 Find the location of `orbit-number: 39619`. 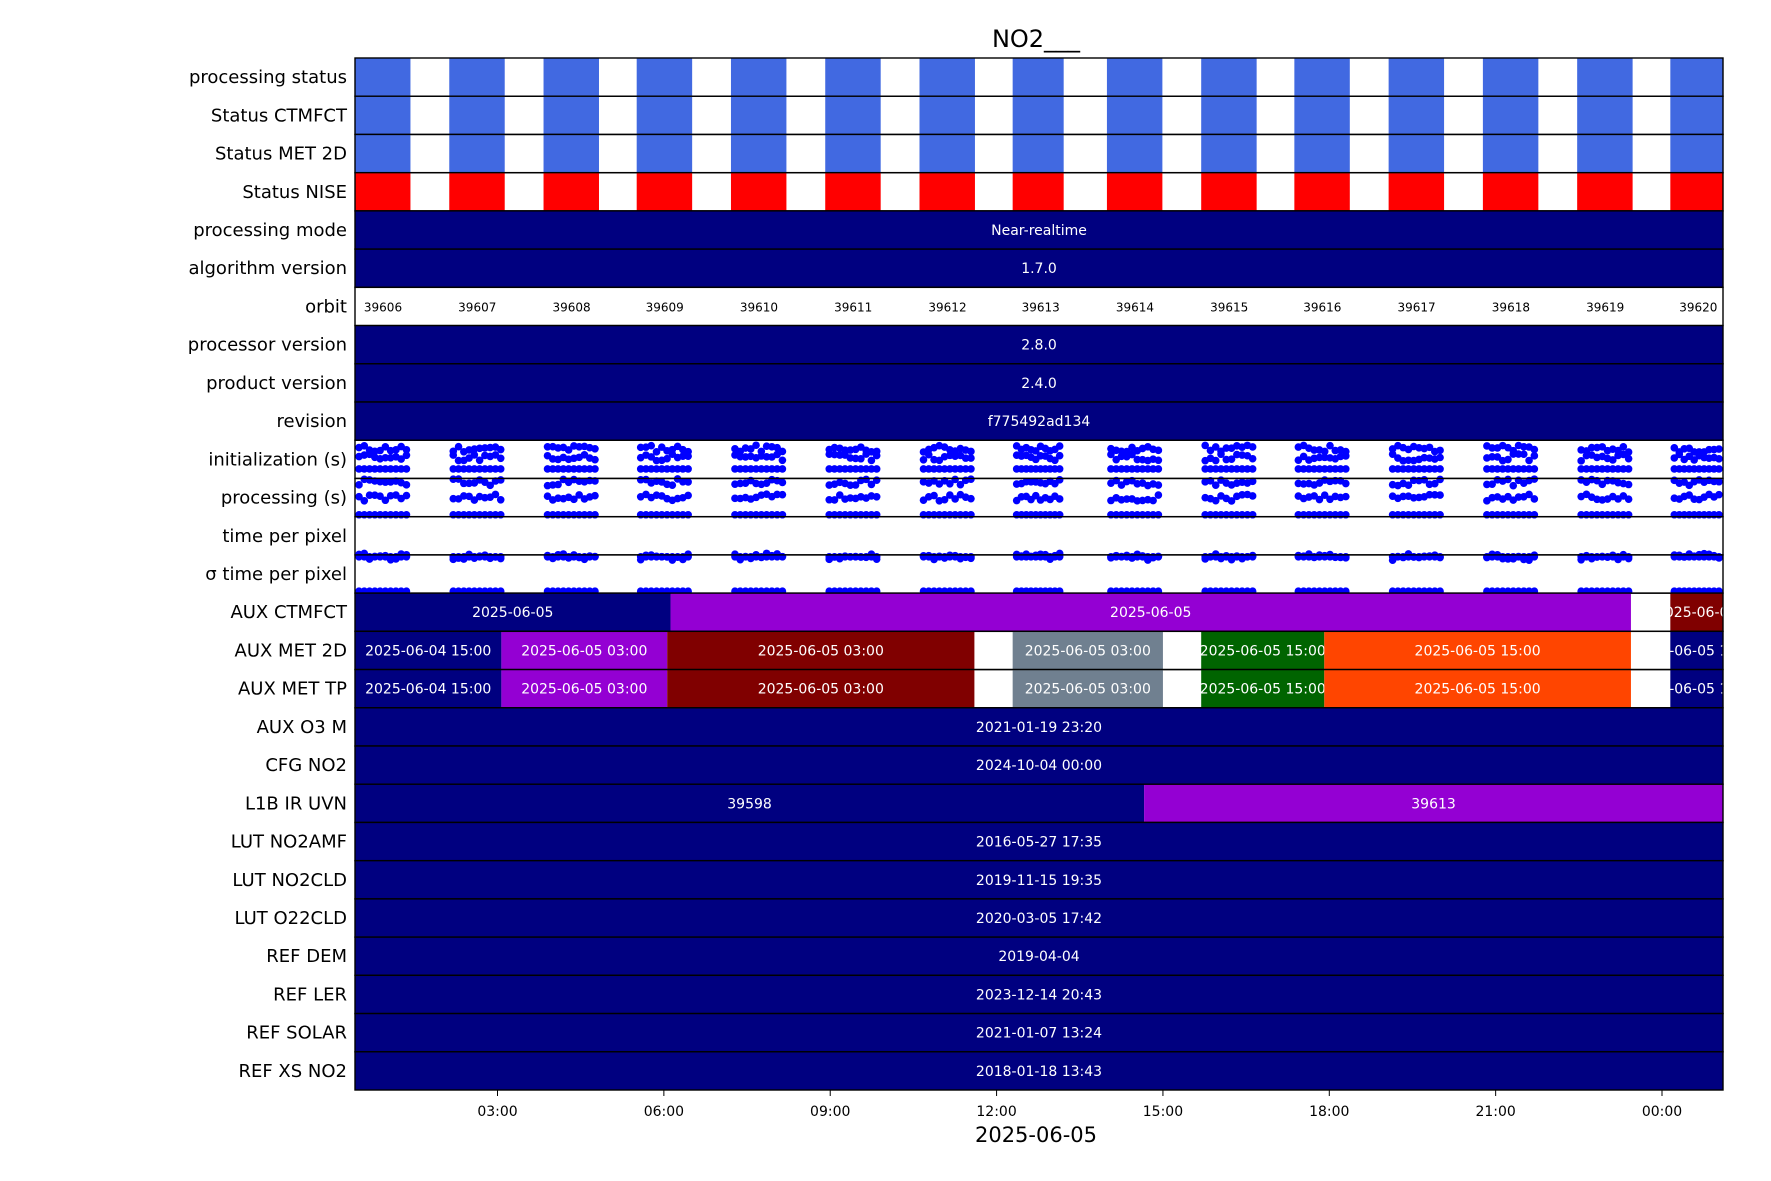

orbit-number: 39619 is located at coordinates (1605, 307).